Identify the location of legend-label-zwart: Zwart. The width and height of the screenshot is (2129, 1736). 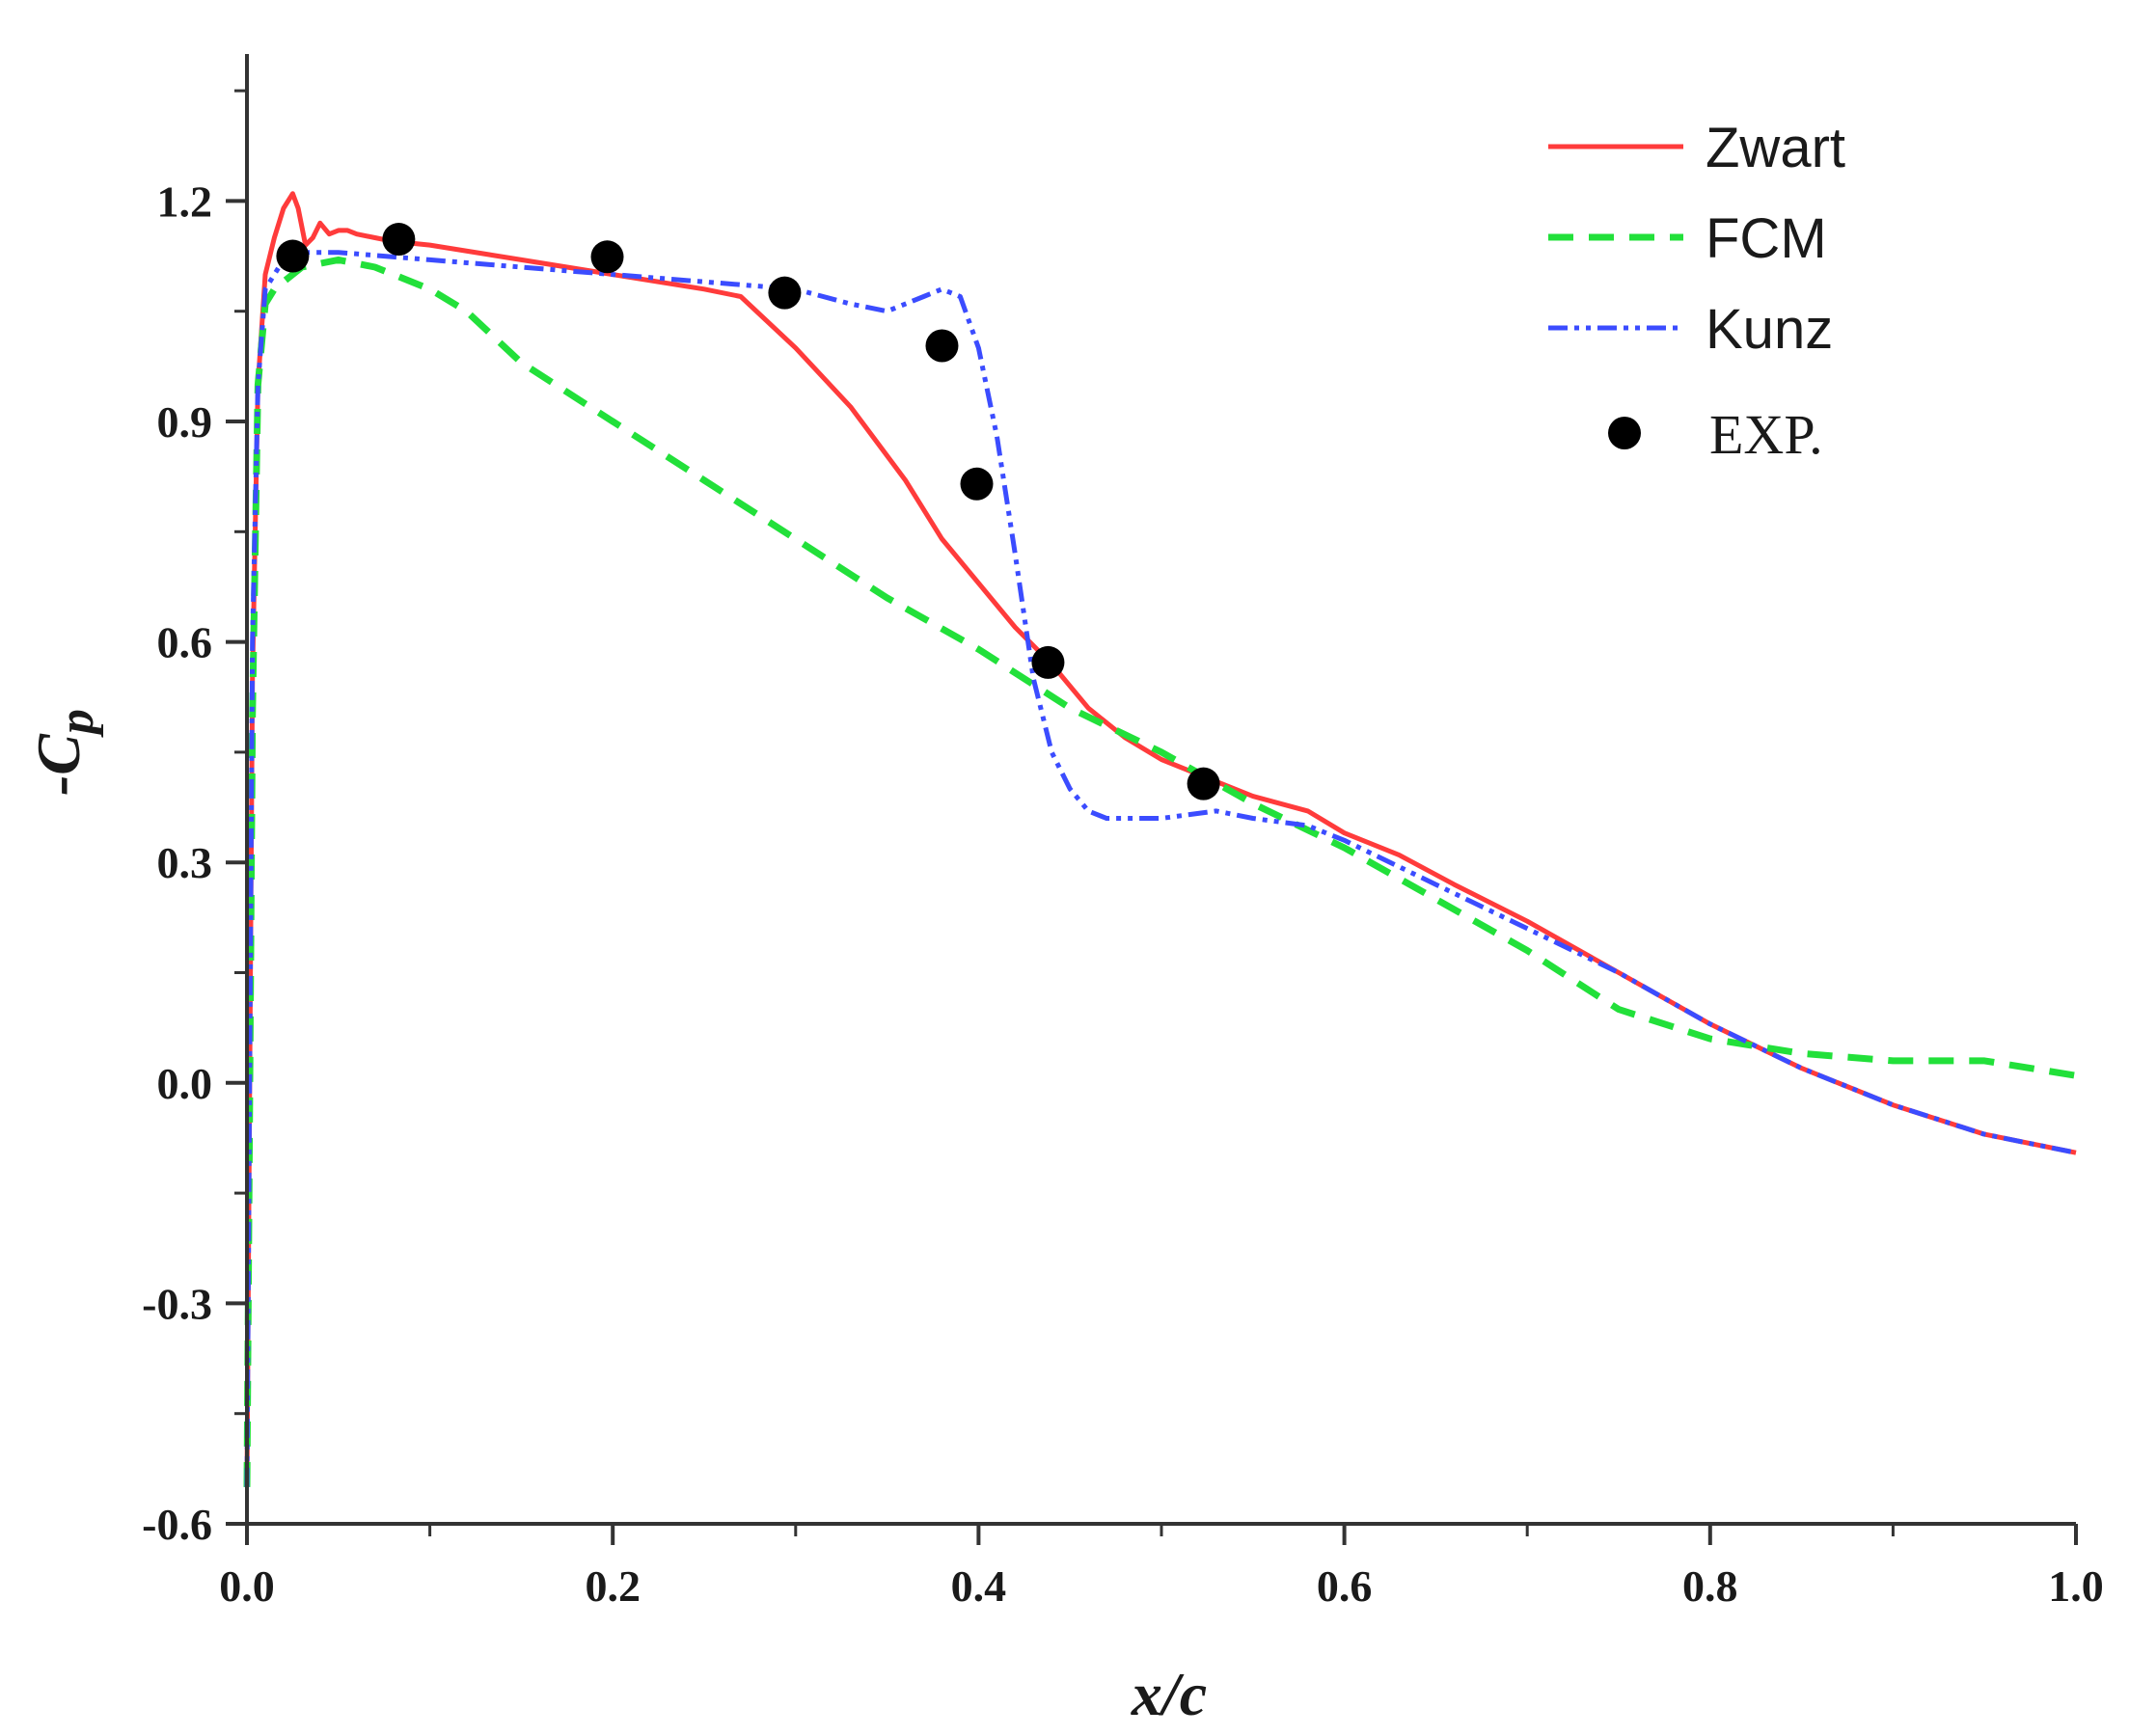
(1775, 148).